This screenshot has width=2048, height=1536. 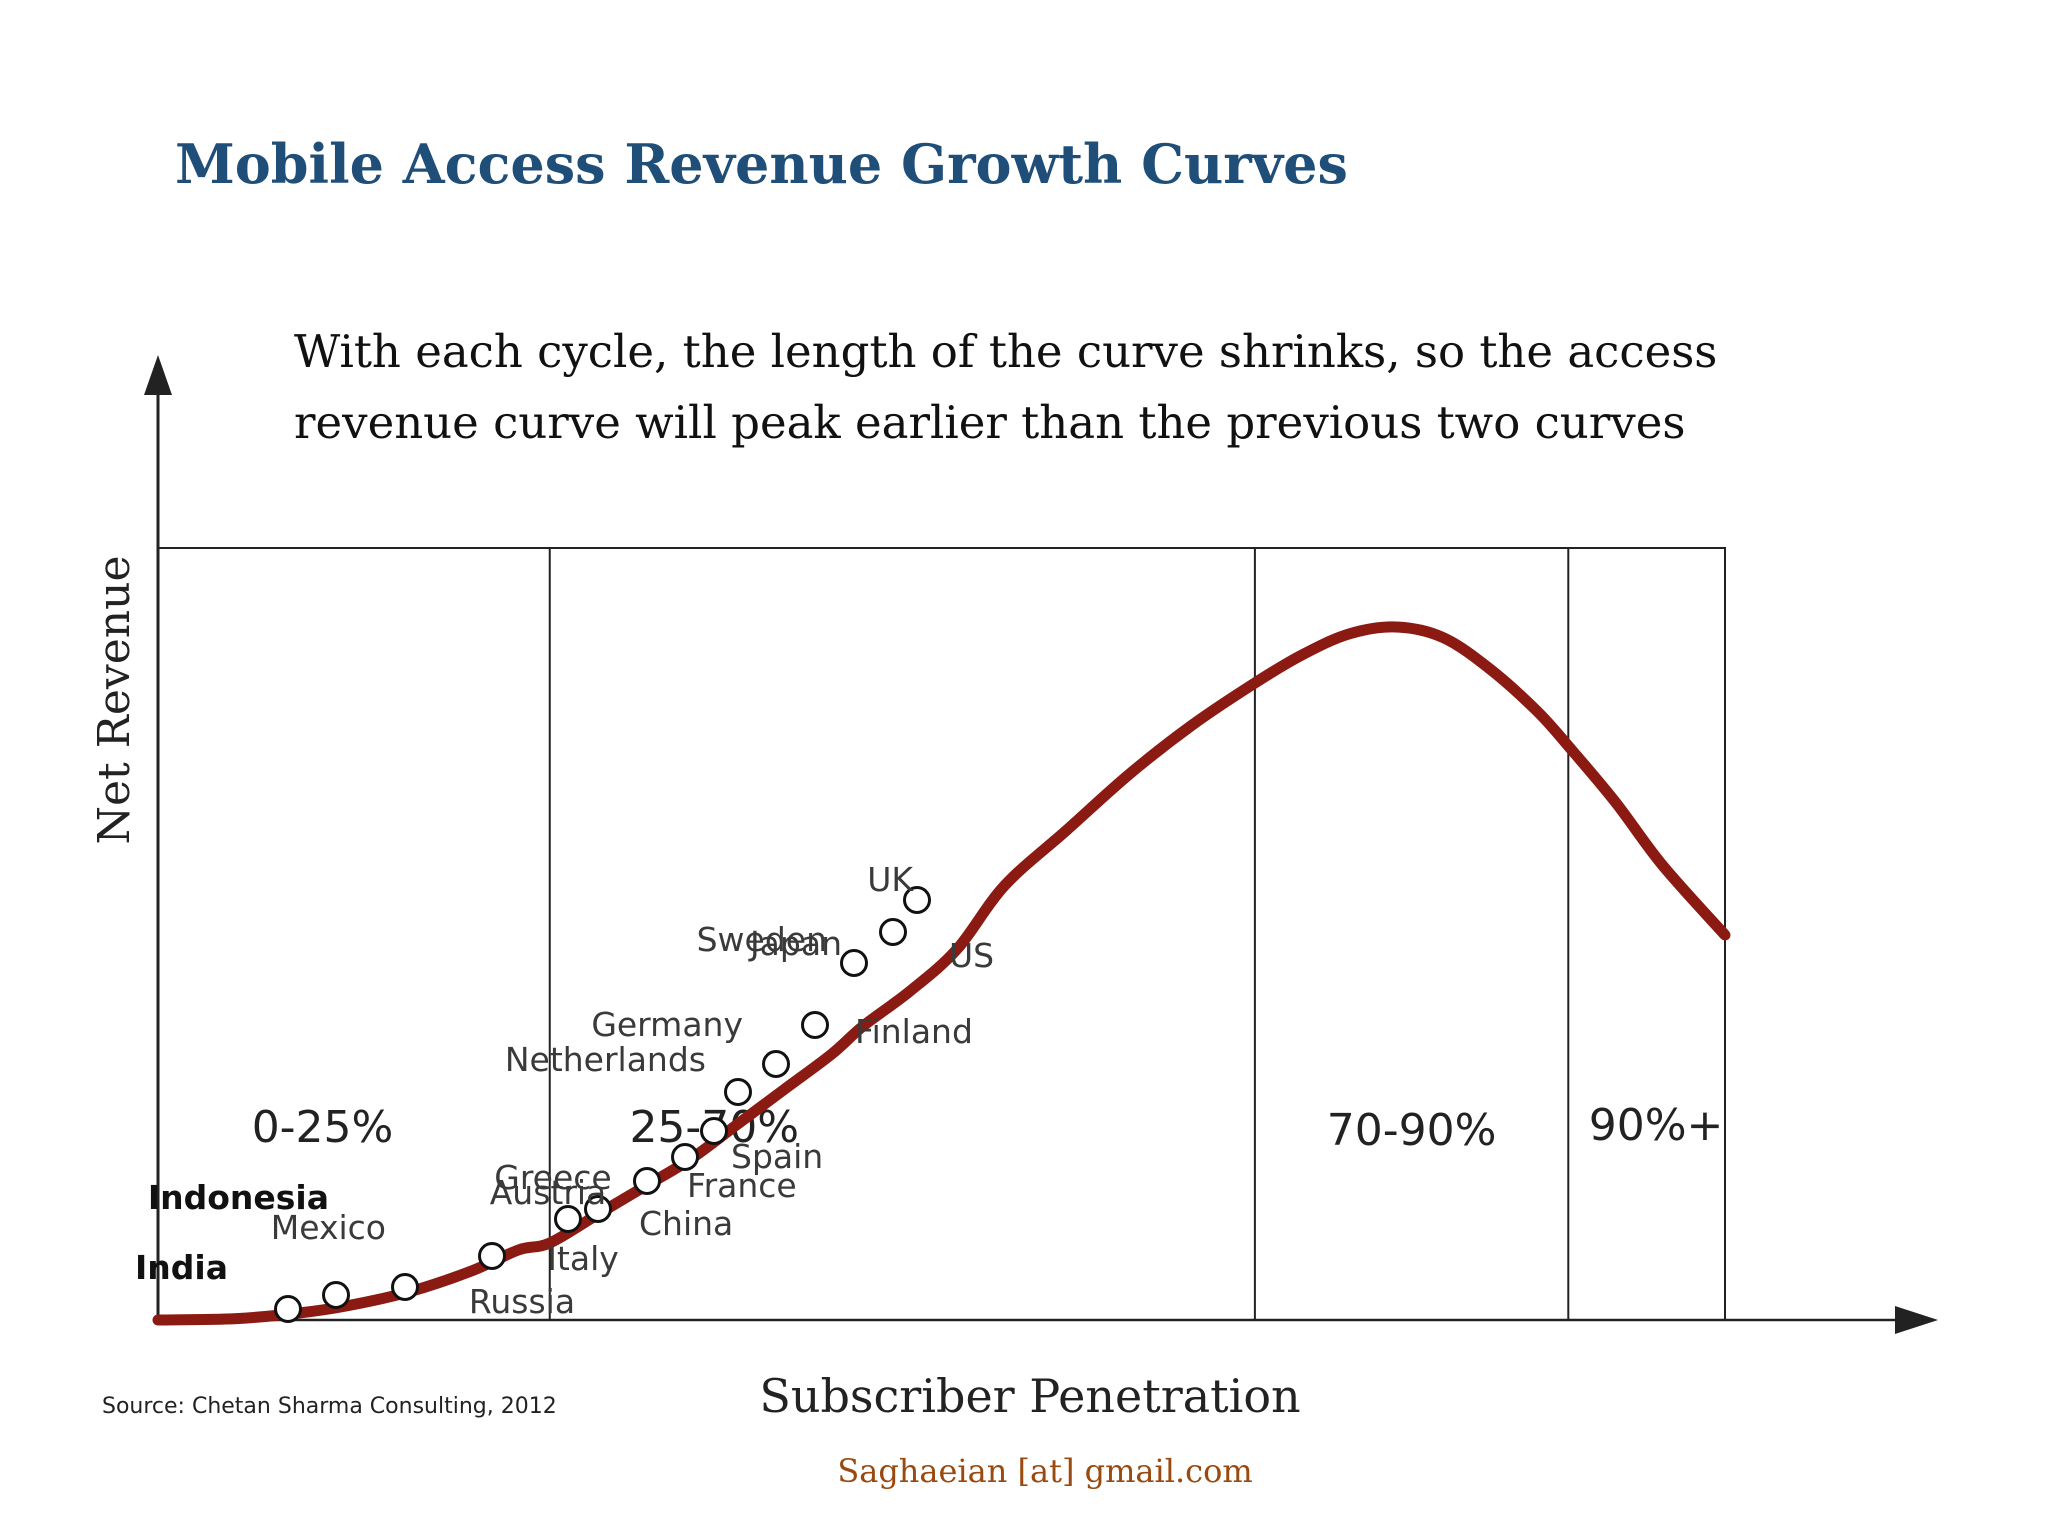 I want to click on country-points-group, so click(x=602, y=1104).